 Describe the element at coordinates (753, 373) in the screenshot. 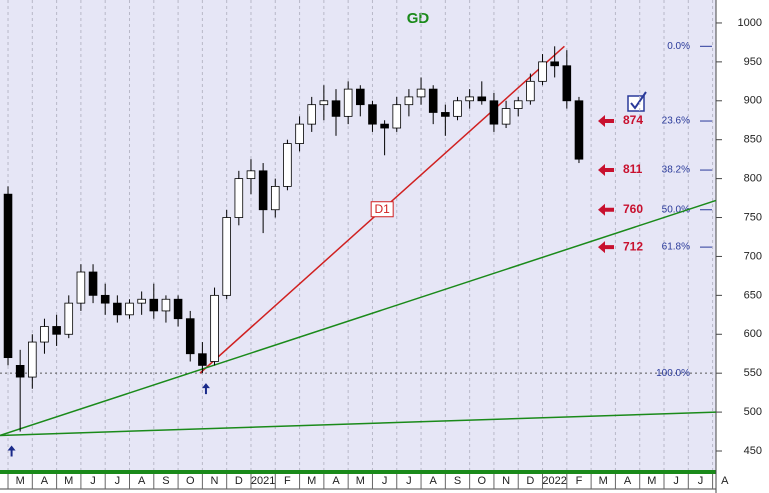

I see `y-tick-label: 550` at that location.